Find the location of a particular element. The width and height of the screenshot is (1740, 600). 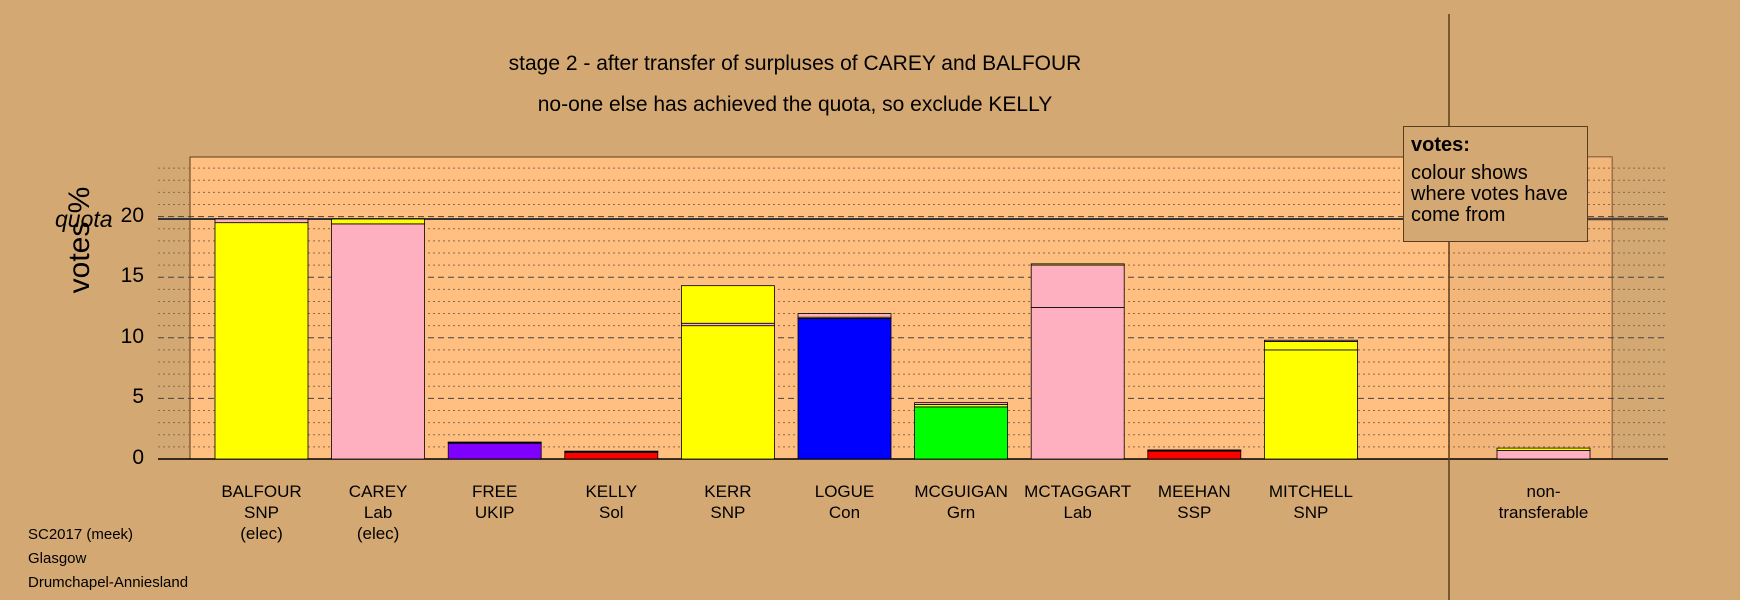

category-label: CAREY Lab (elec) is located at coordinates (378, 512).